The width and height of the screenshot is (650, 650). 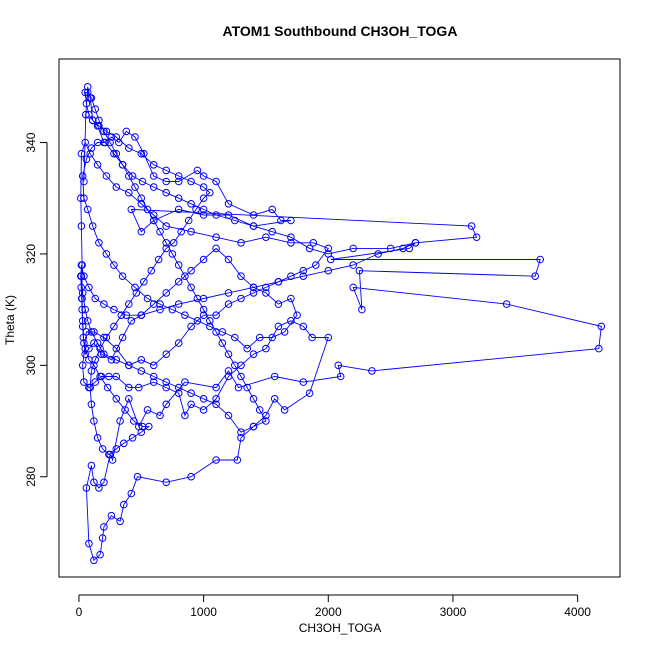 I want to click on x-tick-label: 1000, so click(x=203, y=612).